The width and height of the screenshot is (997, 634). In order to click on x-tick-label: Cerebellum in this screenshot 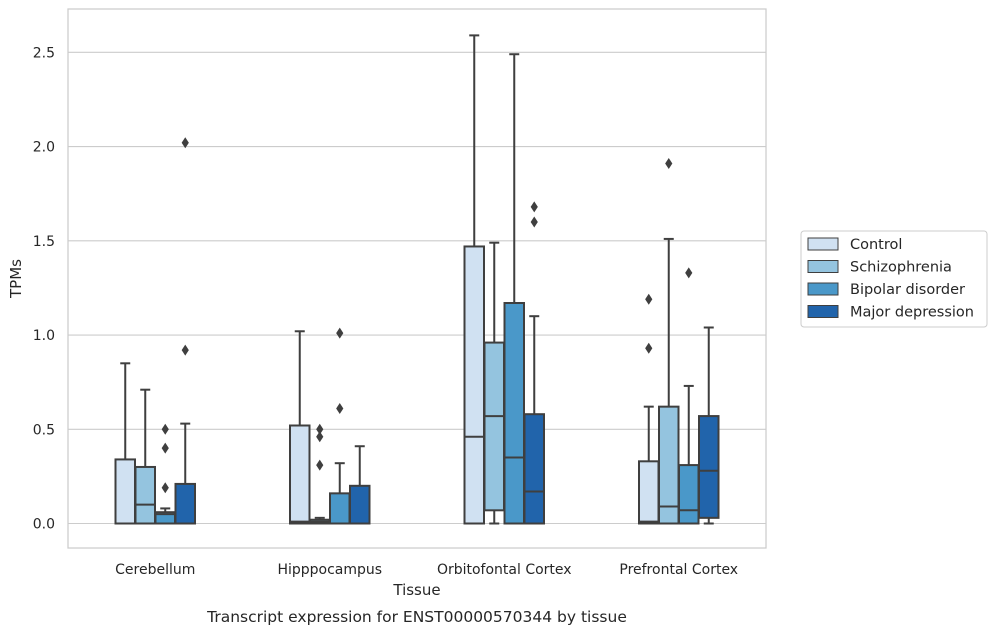, I will do `click(155, 570)`.